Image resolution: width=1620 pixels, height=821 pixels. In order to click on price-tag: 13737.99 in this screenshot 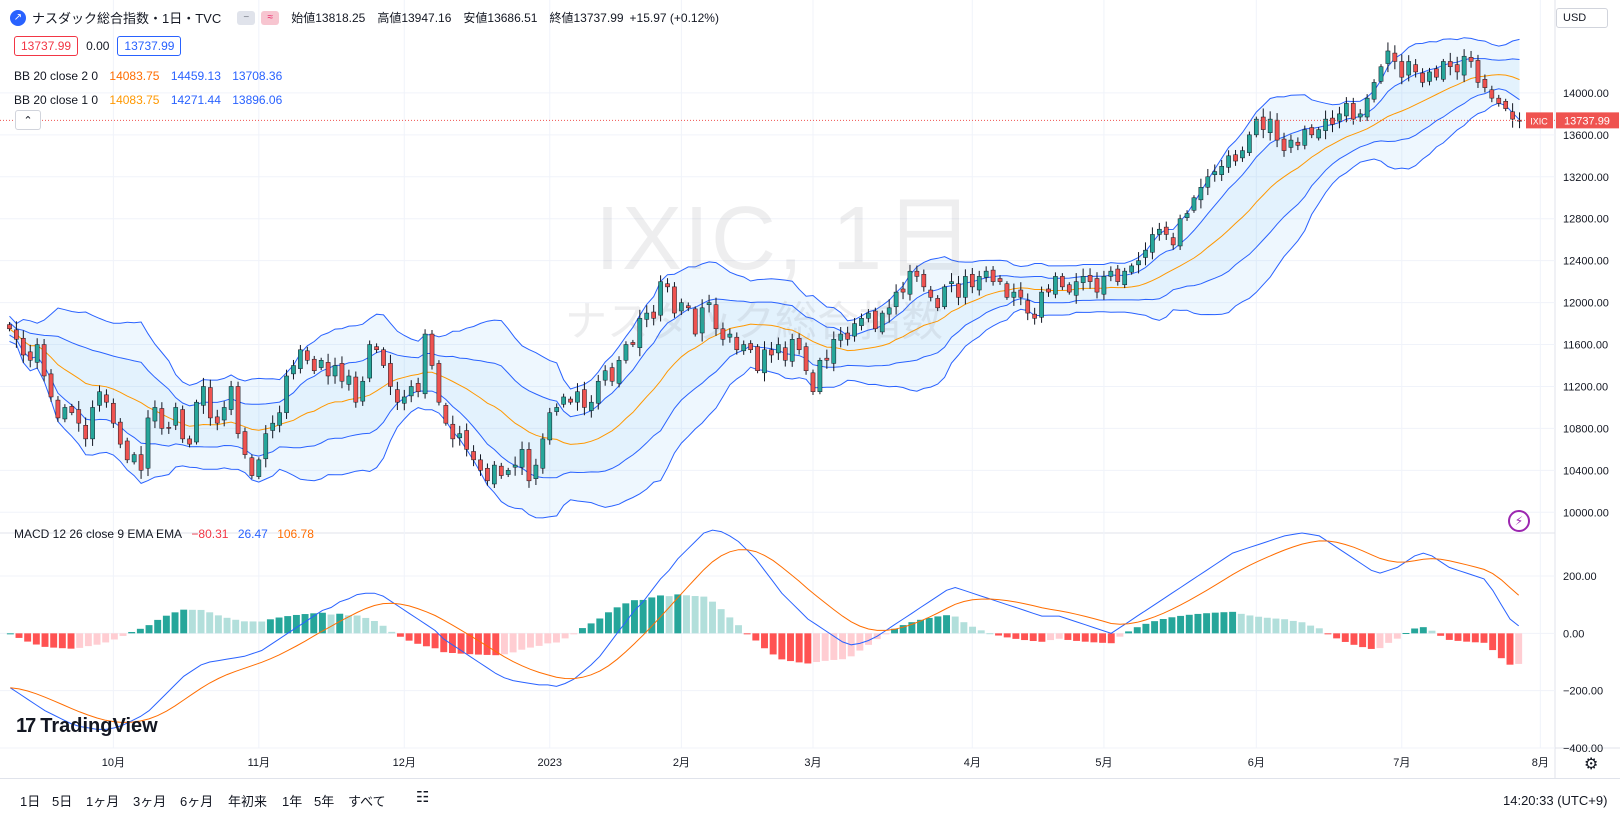, I will do `click(1587, 121)`.